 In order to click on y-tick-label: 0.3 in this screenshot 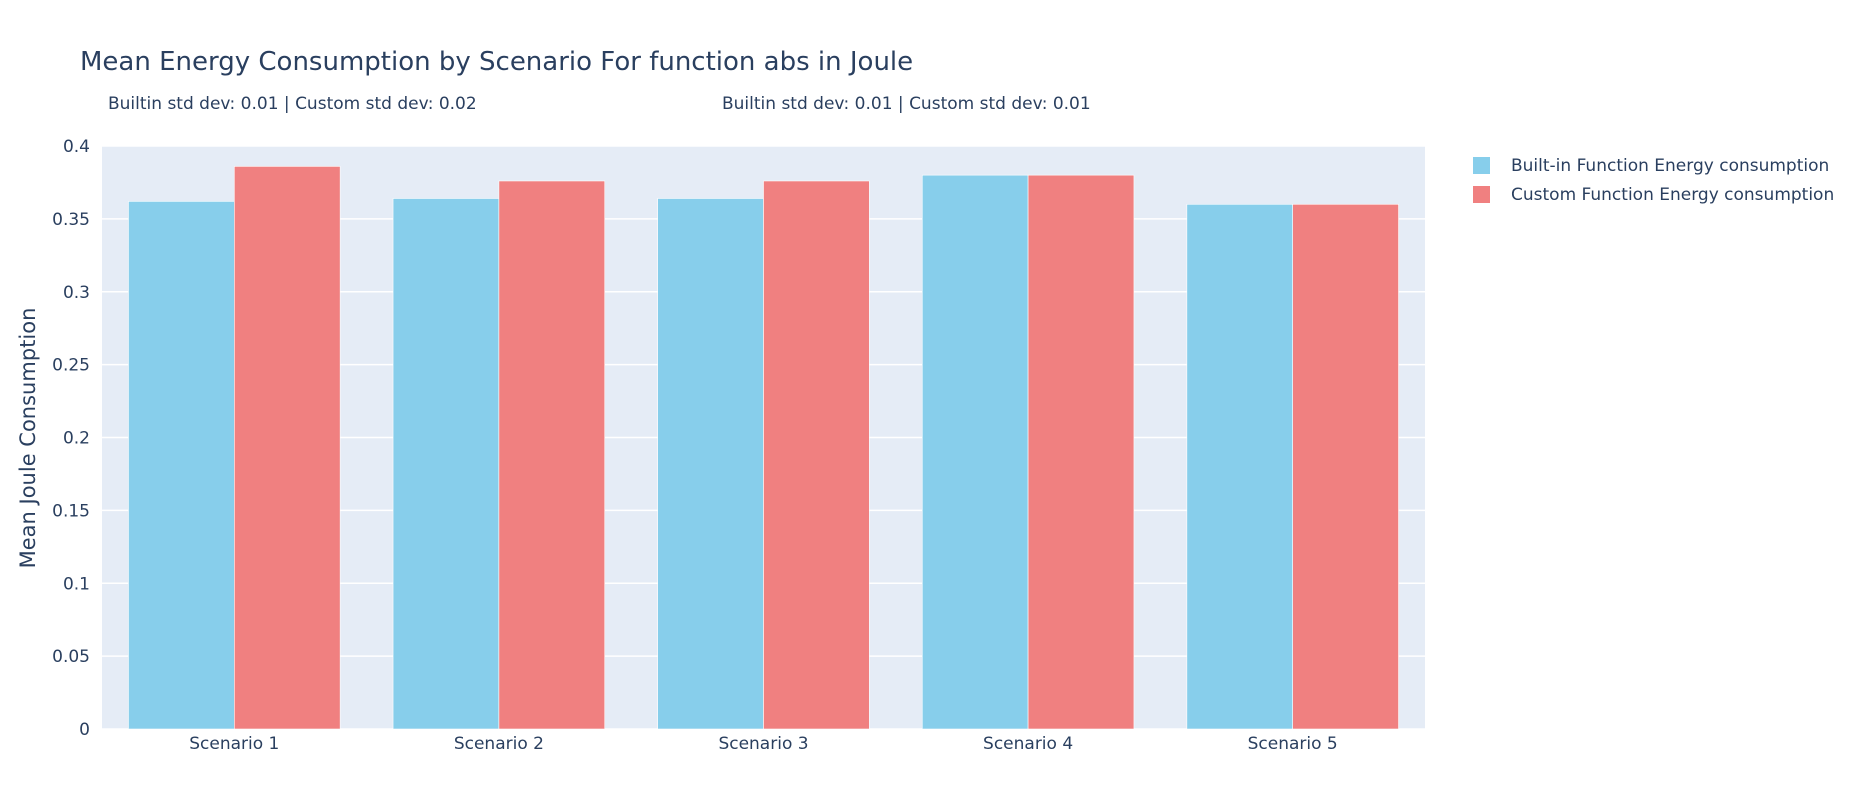, I will do `click(76, 293)`.